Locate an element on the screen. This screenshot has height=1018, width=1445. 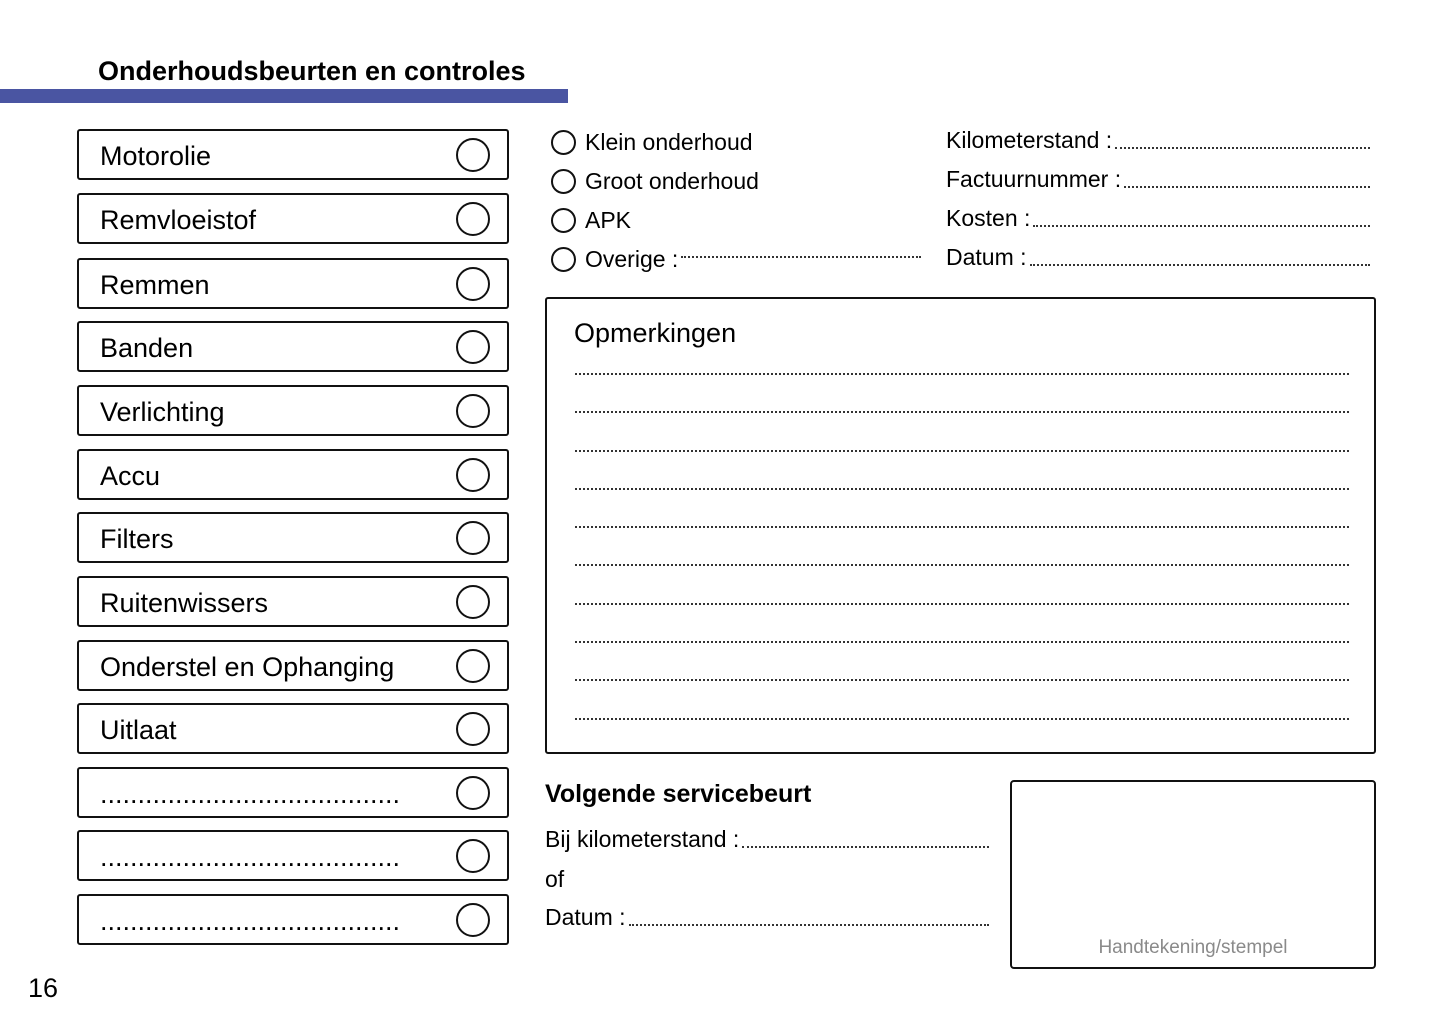
checklist-item: Ruitenwissers is located at coordinates (293, 601).